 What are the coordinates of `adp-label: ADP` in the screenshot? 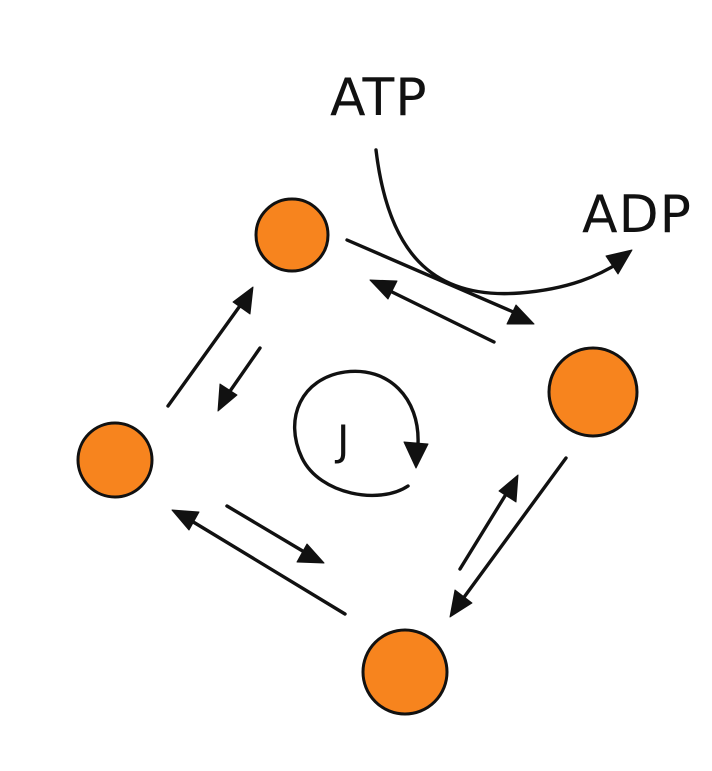 It's located at (637, 215).